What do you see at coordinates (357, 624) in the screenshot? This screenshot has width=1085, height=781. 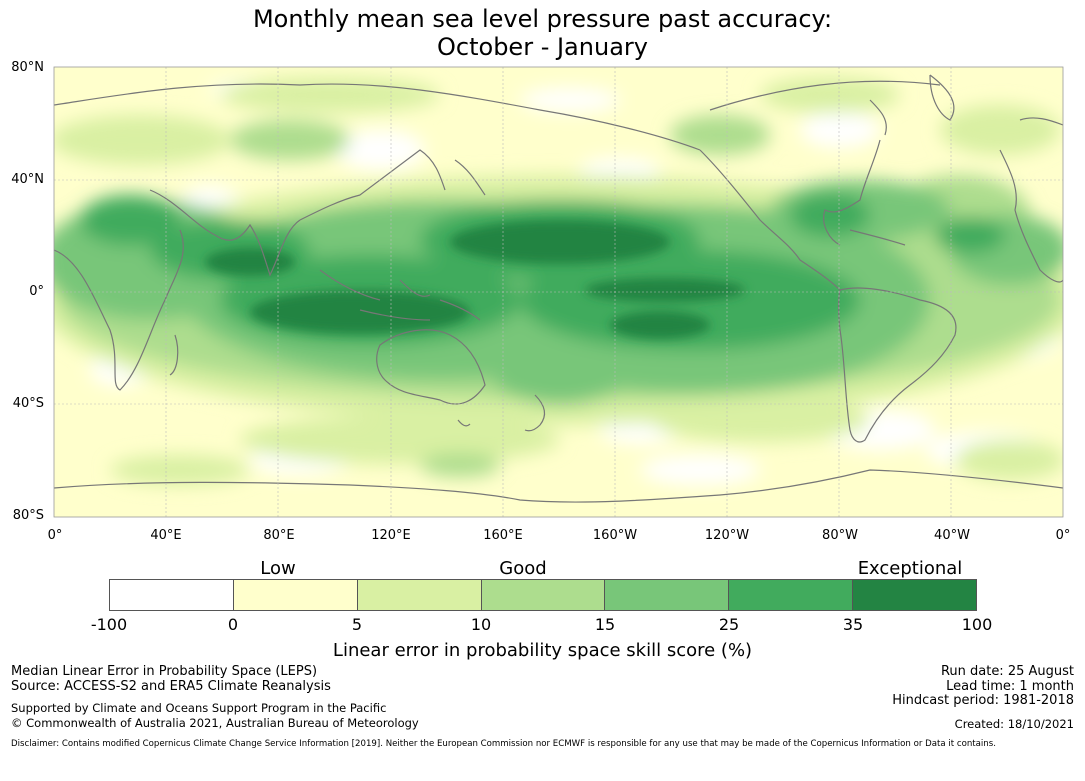 I see `colorbar-tick: 5` at bounding box center [357, 624].